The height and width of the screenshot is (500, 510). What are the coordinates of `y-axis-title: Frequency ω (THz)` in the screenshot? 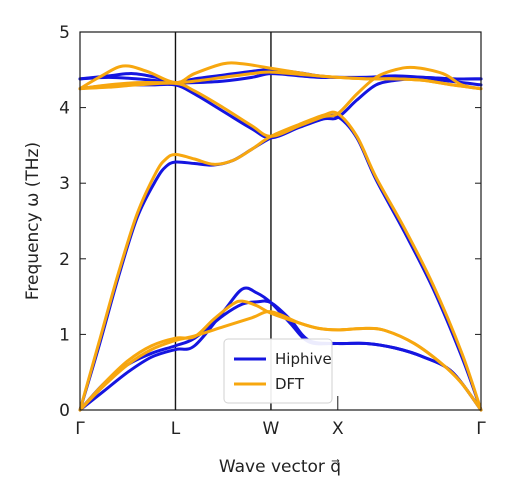 It's located at (33, 221).